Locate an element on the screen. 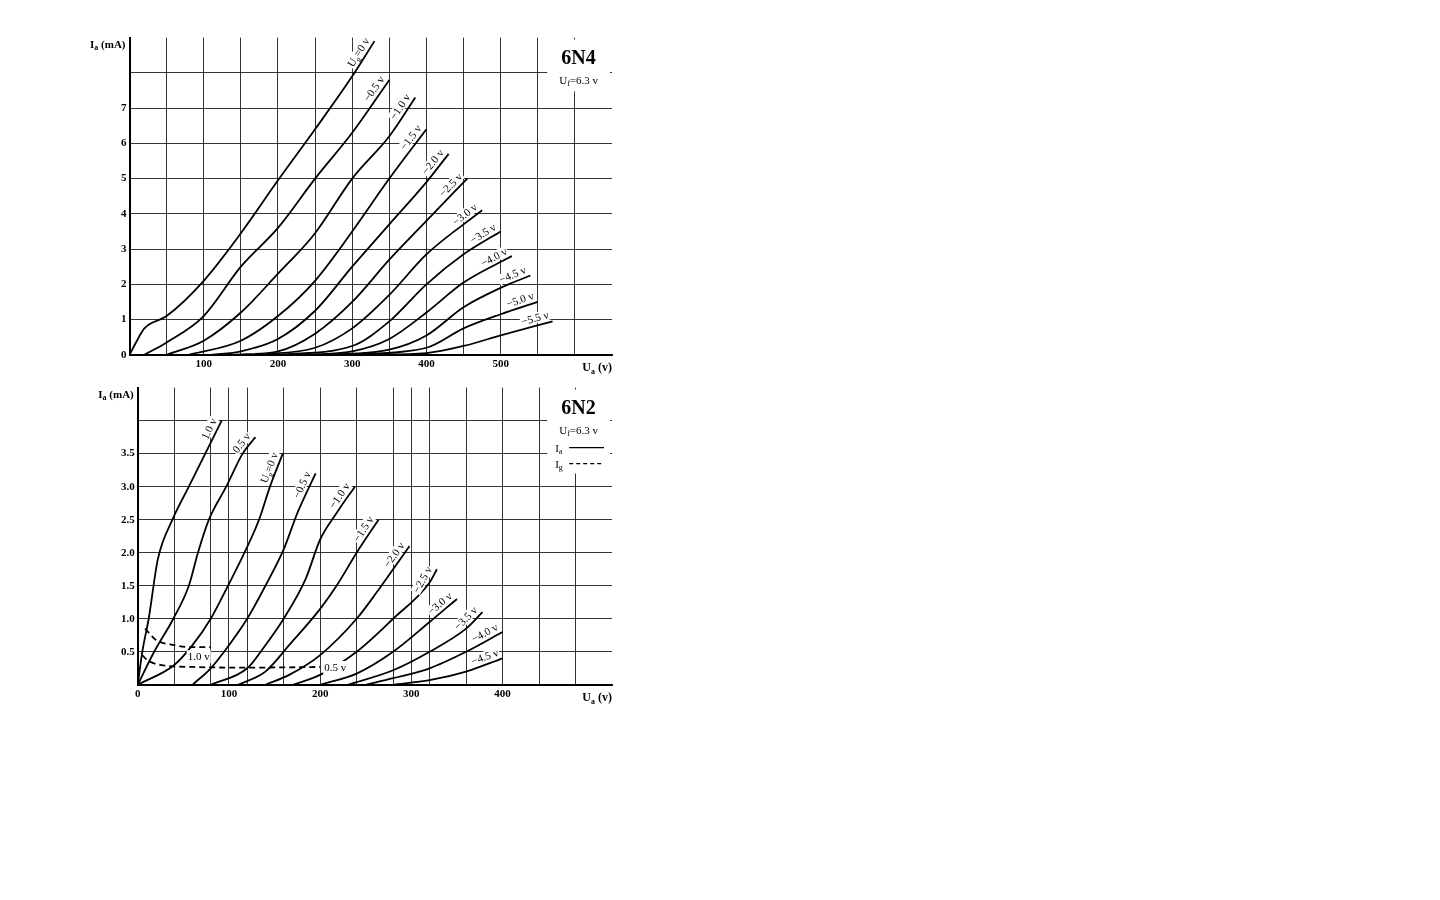 The image size is (1440, 900). text: 1.0 v is located at coordinates (209, 428).